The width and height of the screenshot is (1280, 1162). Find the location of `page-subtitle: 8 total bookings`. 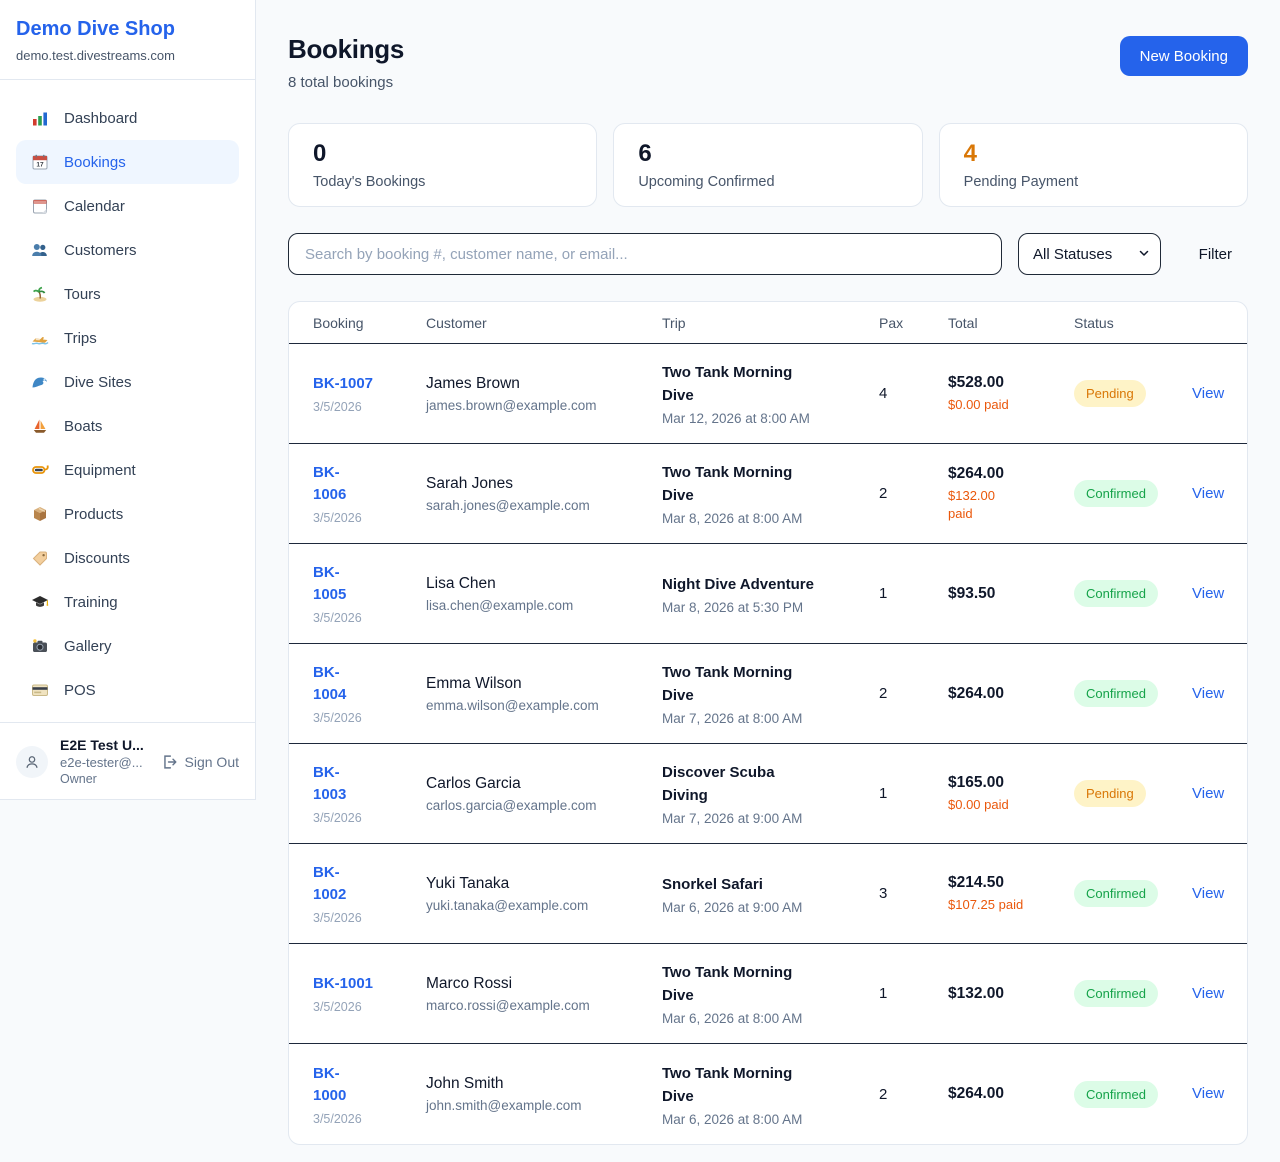

page-subtitle: 8 total bookings is located at coordinates (341, 82).